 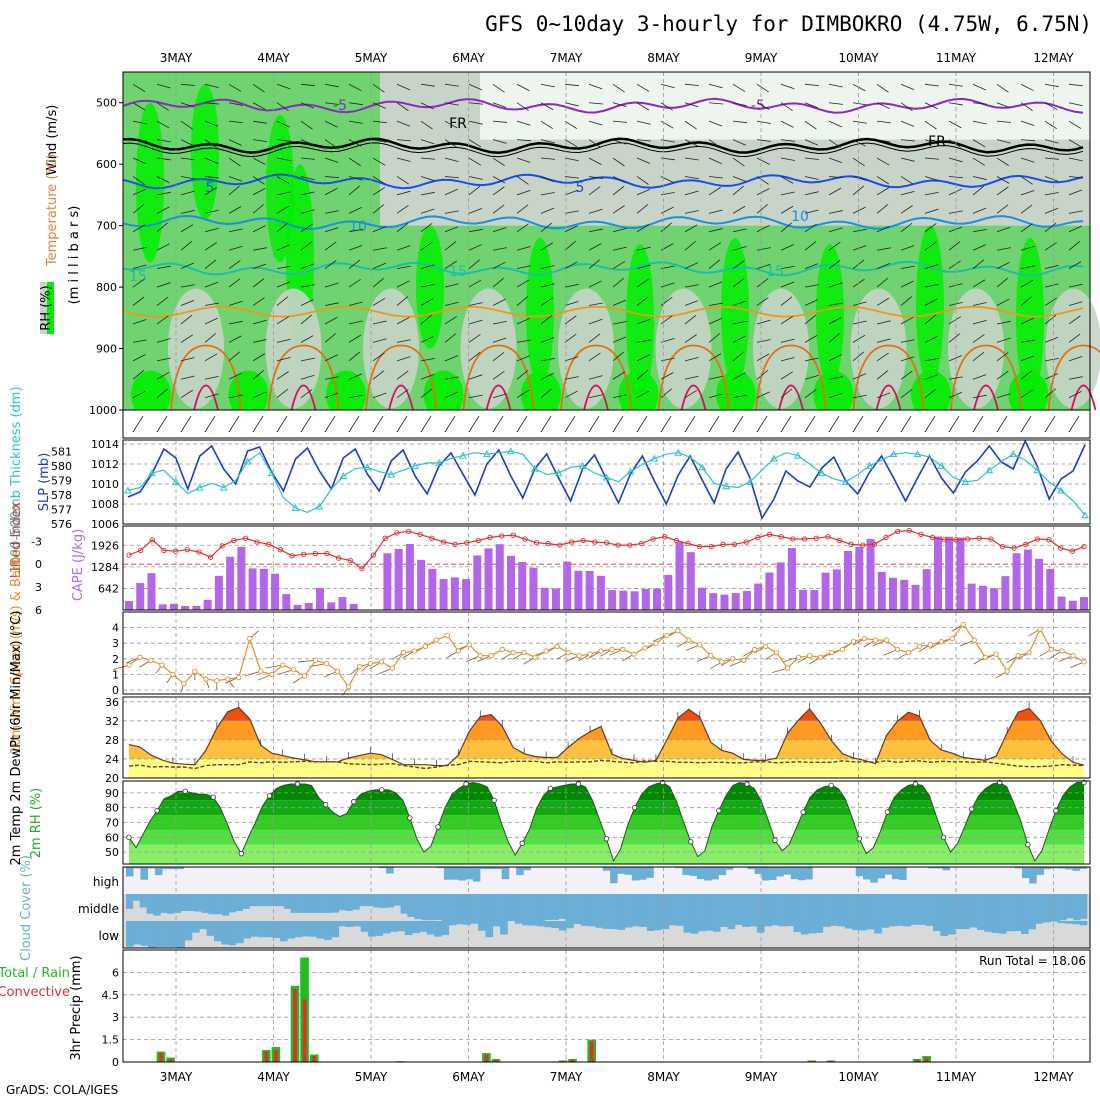 What do you see at coordinates (458, 124) in the screenshot?
I see `isotherm-label: FR` at bounding box center [458, 124].